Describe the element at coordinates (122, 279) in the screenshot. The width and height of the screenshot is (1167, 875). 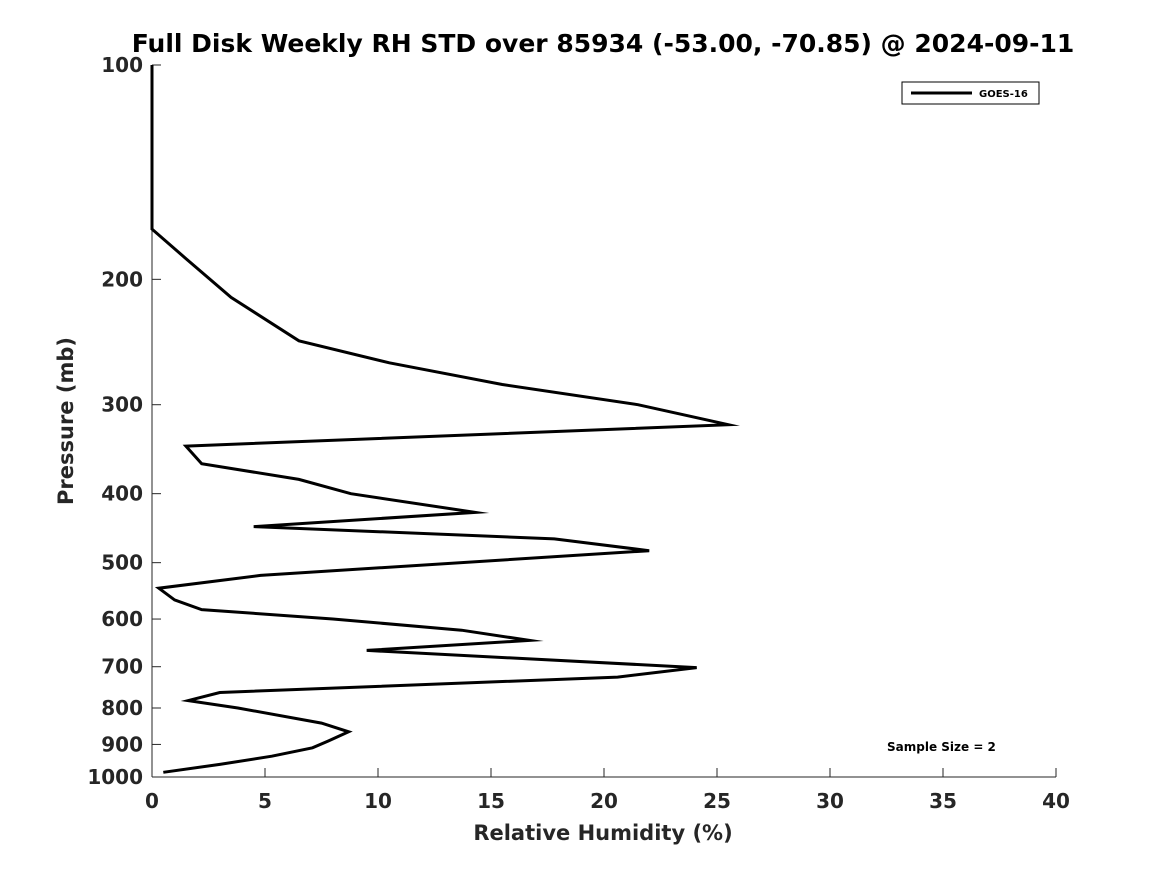
I see `y-tick-label: 200` at that location.